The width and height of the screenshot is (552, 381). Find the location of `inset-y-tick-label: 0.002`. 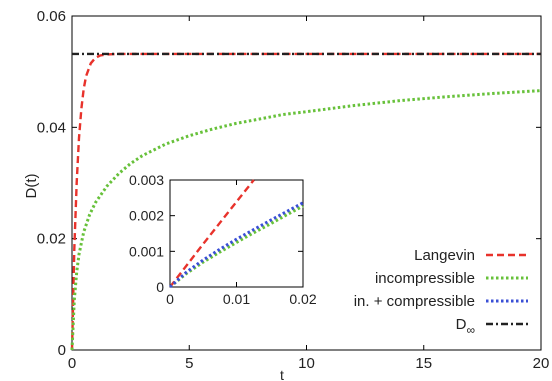

inset-y-tick-label: 0.002 is located at coordinates (146, 216).